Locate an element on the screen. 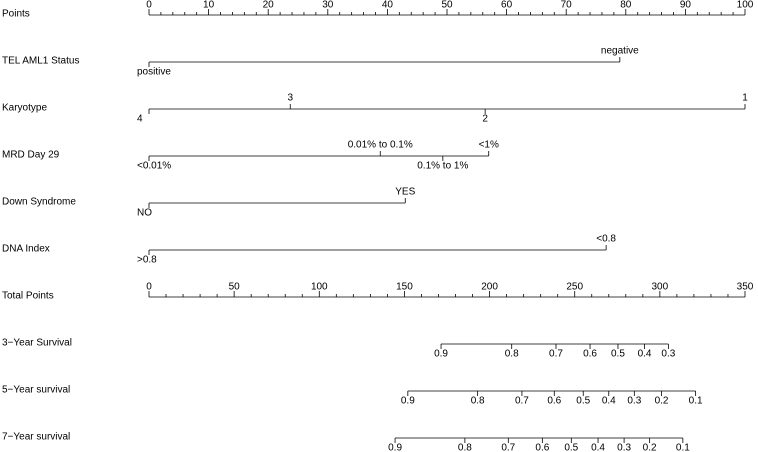  level-label: 1 is located at coordinates (745, 98).